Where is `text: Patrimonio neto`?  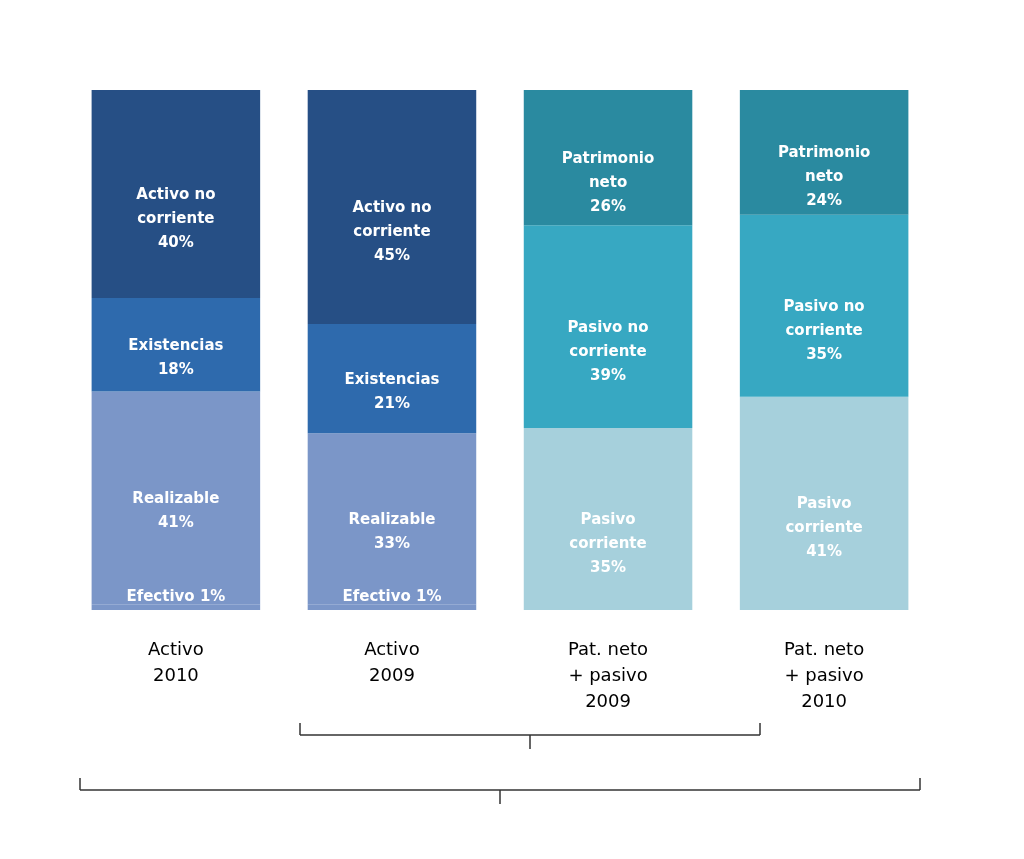
text: Patrimonio neto is located at coordinates (608, 169).